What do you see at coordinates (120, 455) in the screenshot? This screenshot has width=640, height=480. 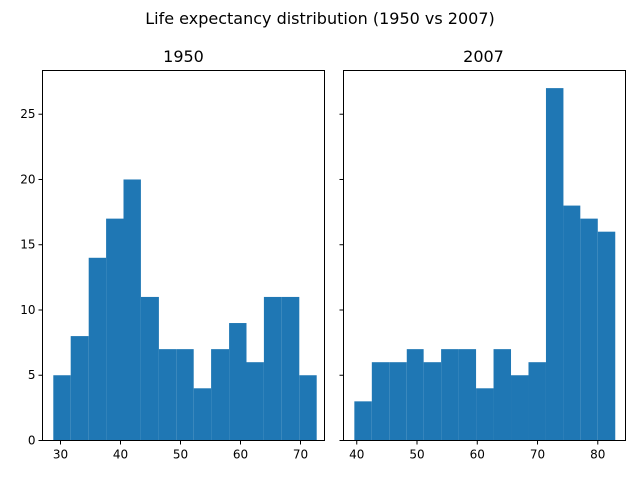 I see `x-tick-label-1950-40: 40` at bounding box center [120, 455].